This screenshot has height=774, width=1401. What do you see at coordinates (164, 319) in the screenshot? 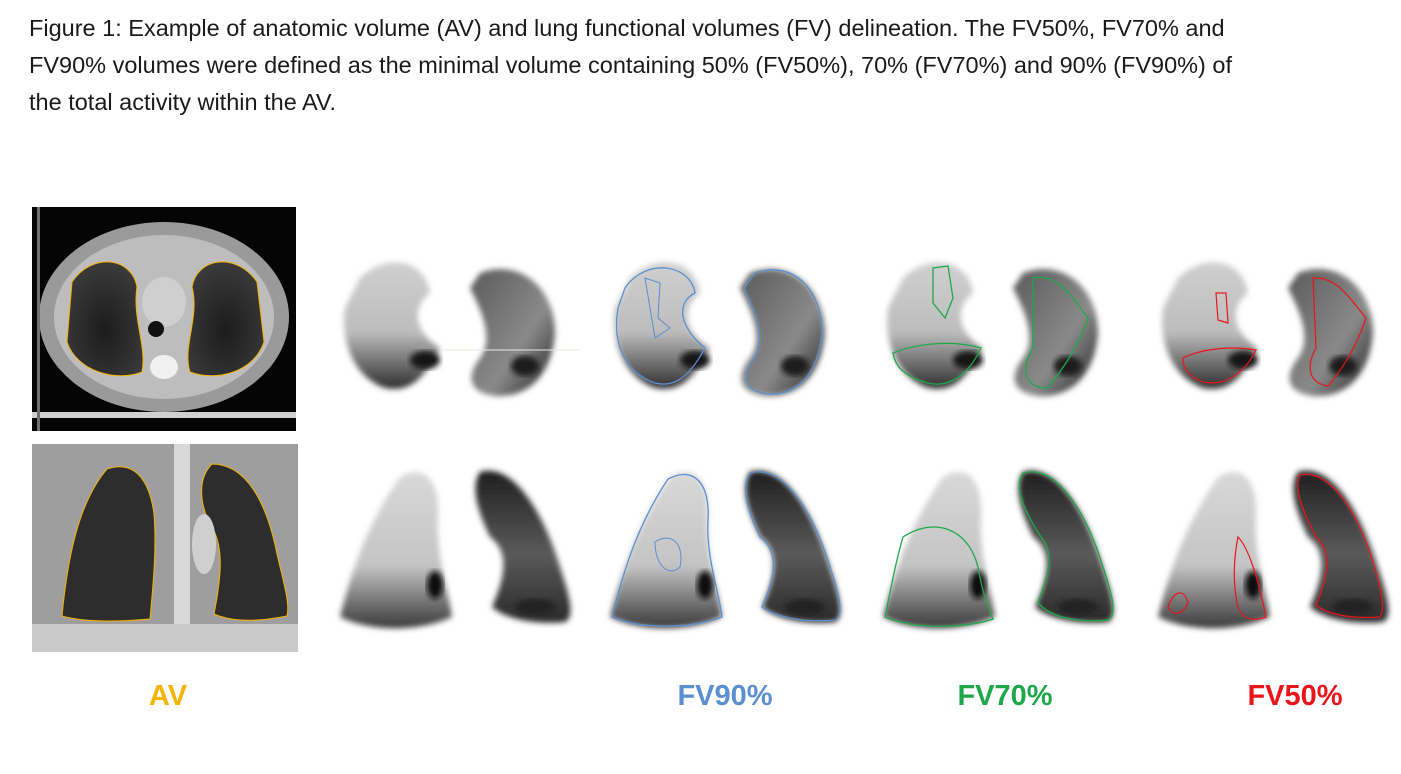
I see `ct-axial-image` at bounding box center [164, 319].